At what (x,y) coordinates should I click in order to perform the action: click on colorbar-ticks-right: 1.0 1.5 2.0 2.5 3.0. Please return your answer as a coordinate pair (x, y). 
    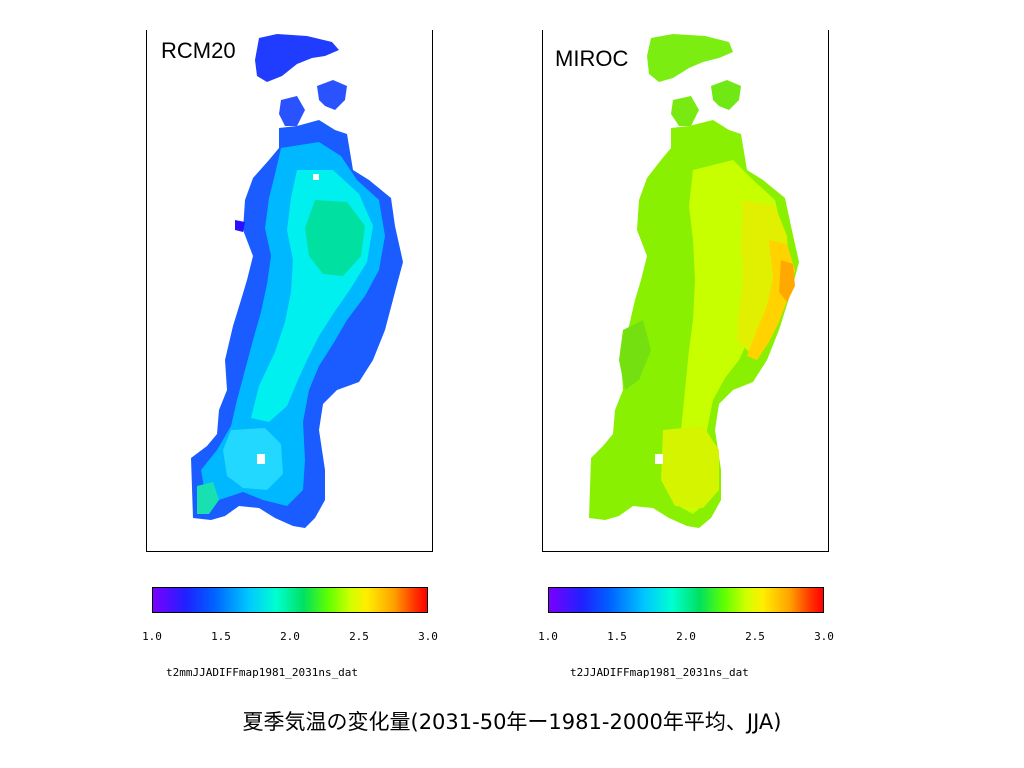
    Looking at the image, I should click on (688, 638).